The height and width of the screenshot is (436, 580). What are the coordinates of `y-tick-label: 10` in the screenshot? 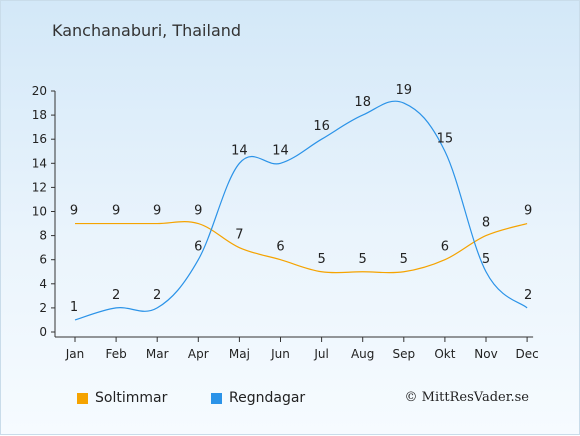 It's located at (39, 212).